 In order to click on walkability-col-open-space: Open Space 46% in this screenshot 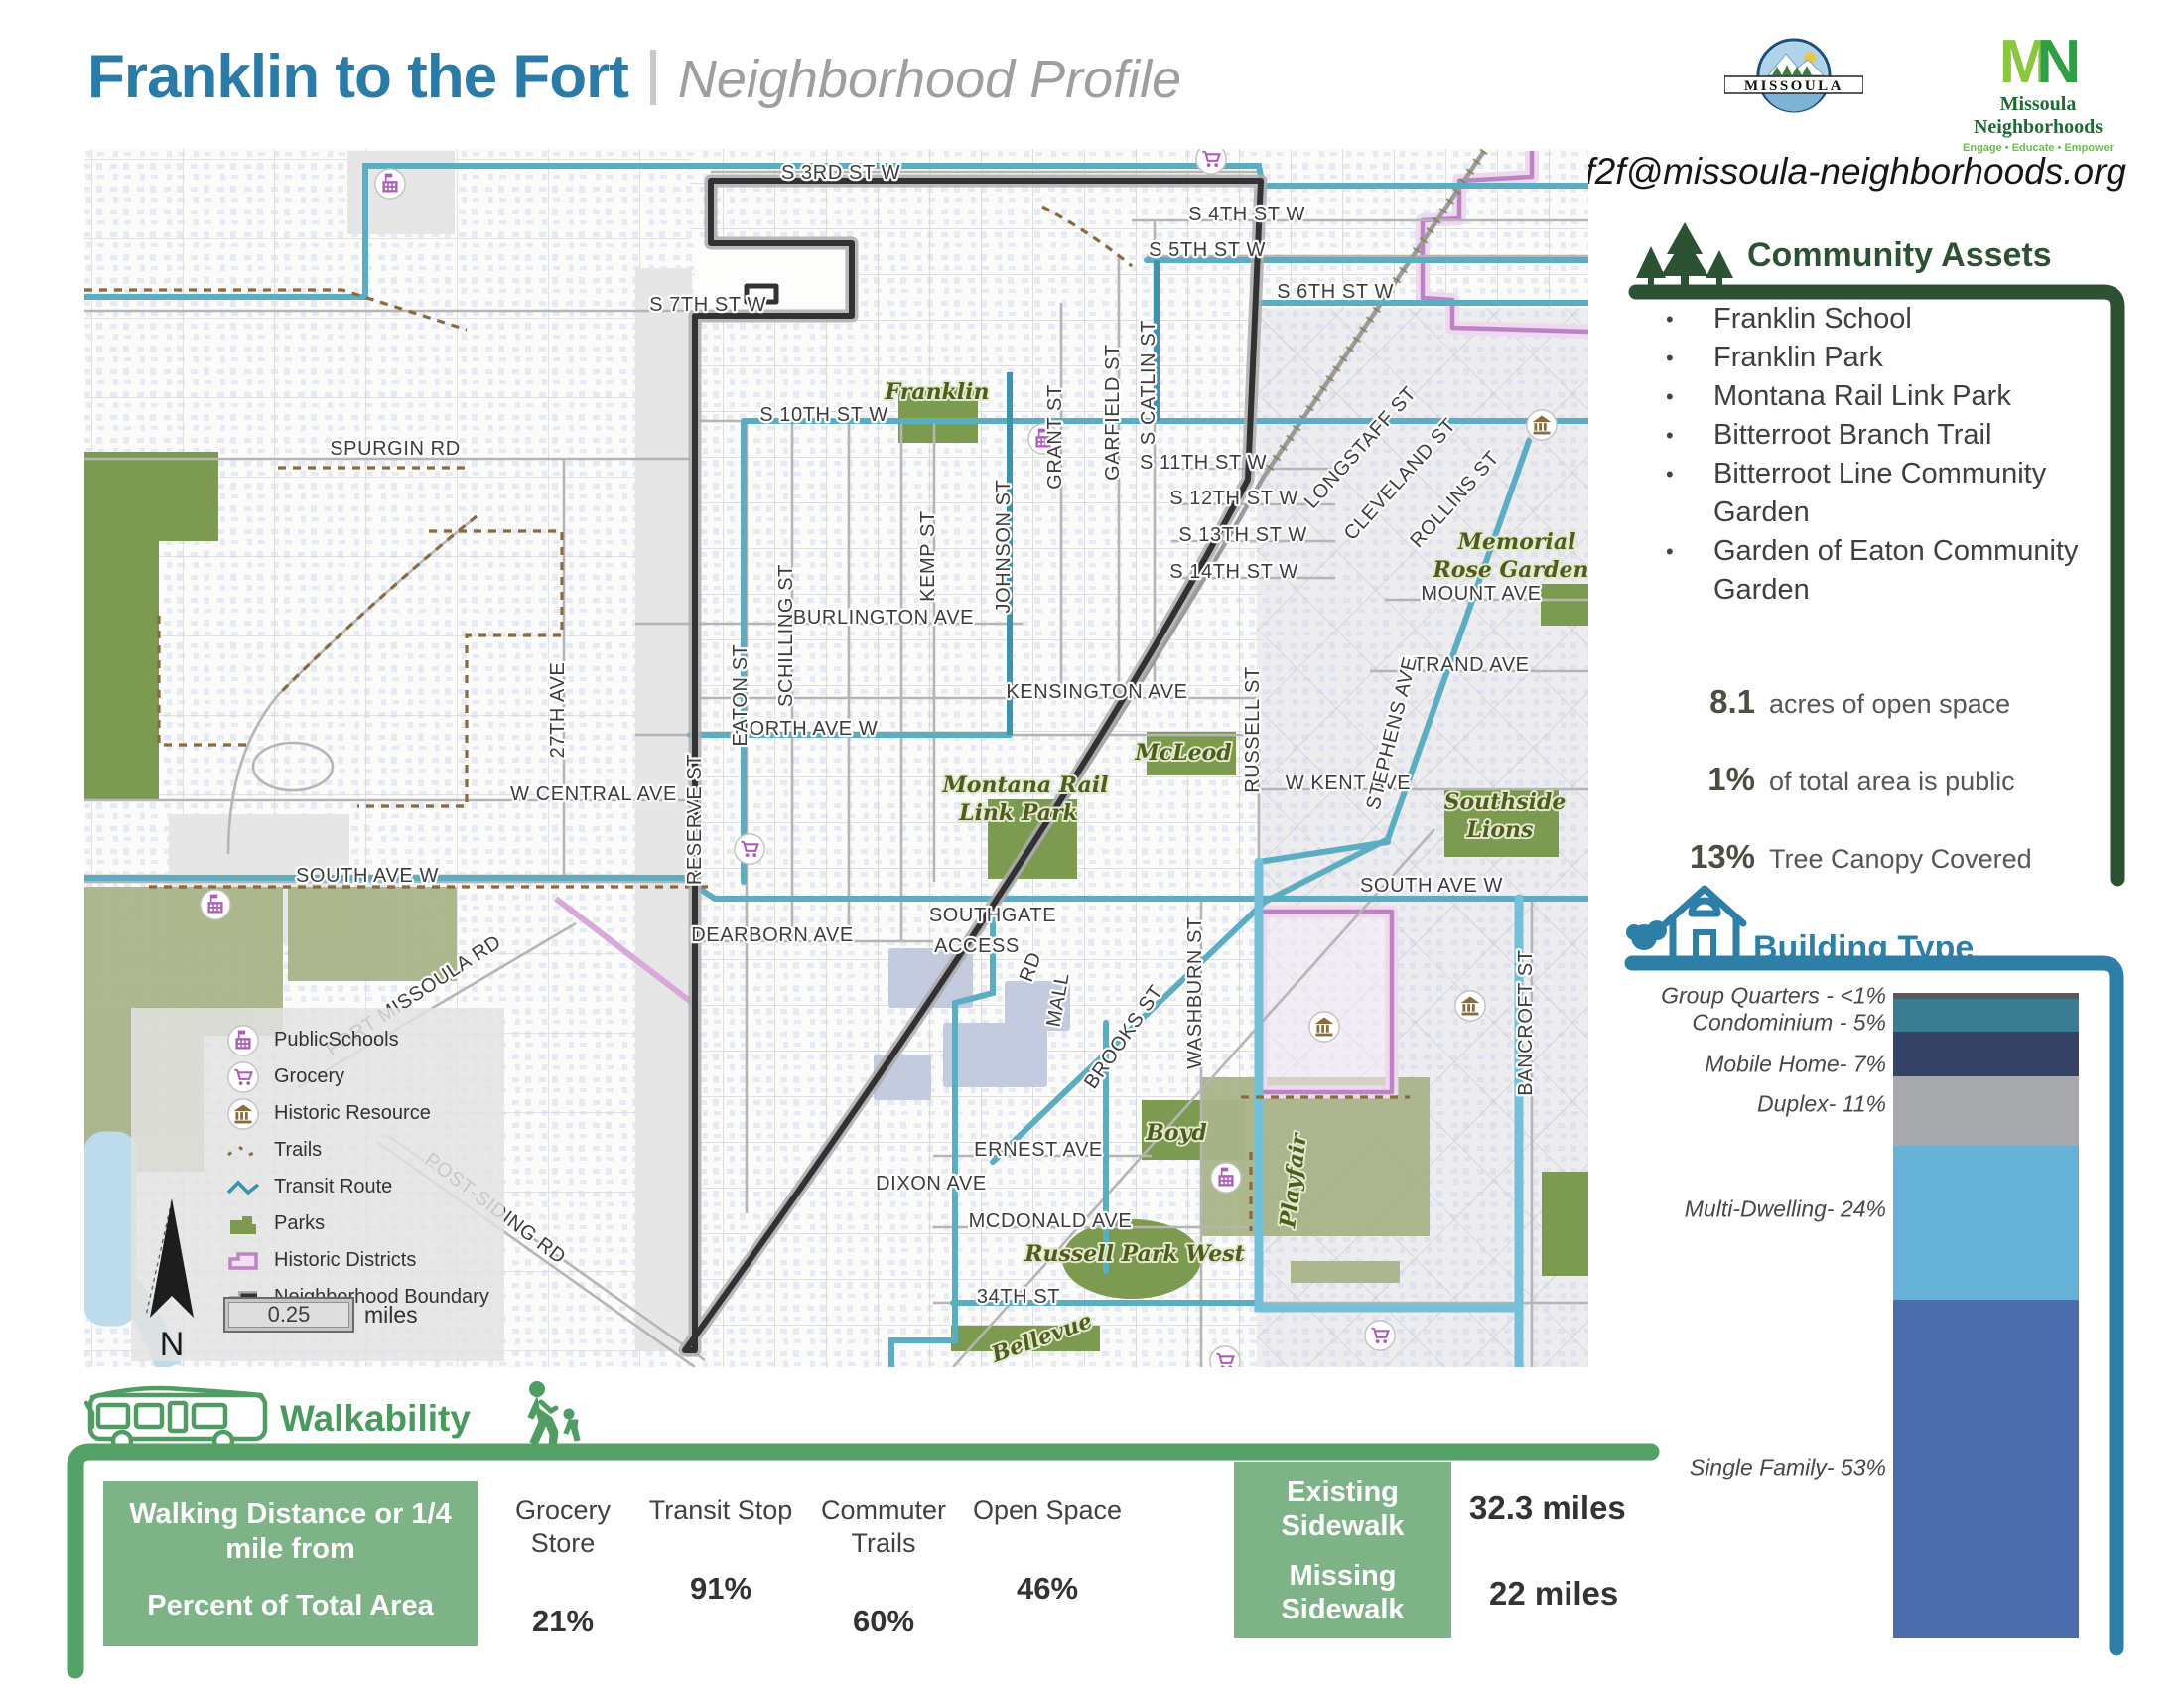, I will do `click(1047, 1550)`.